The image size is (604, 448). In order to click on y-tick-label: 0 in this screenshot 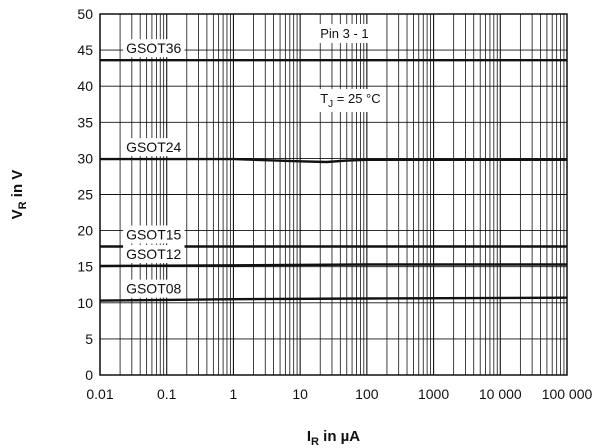, I will do `click(89, 375)`.